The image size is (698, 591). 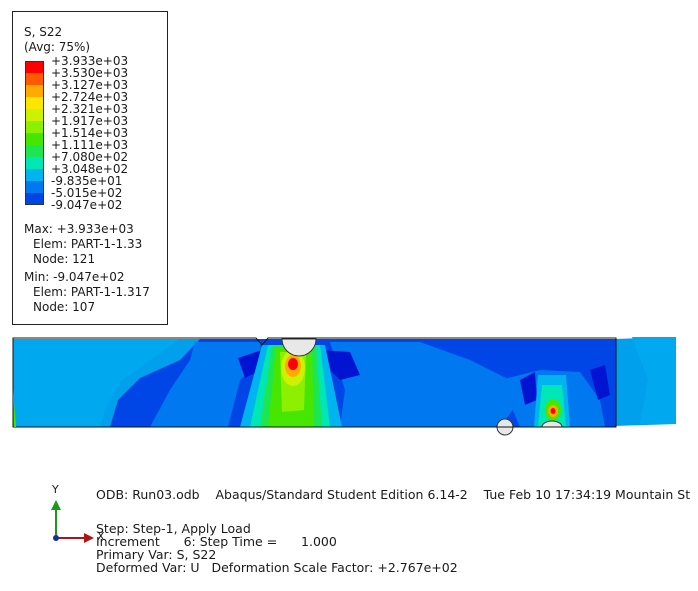 I want to click on legend-tick: +1.111e+03, so click(x=90, y=145).